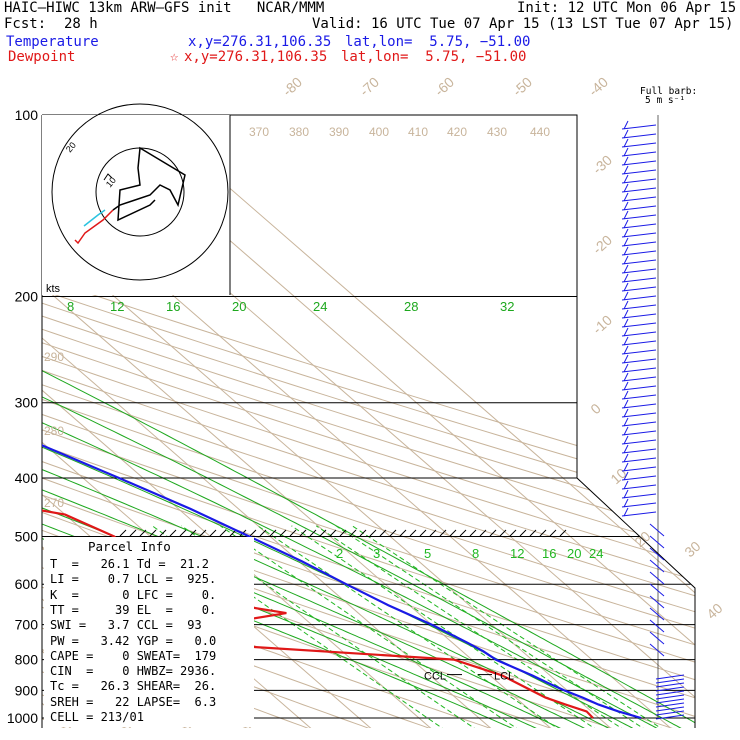  What do you see at coordinates (27, 297) in the screenshot?
I see `pressure-label: 200` at bounding box center [27, 297].